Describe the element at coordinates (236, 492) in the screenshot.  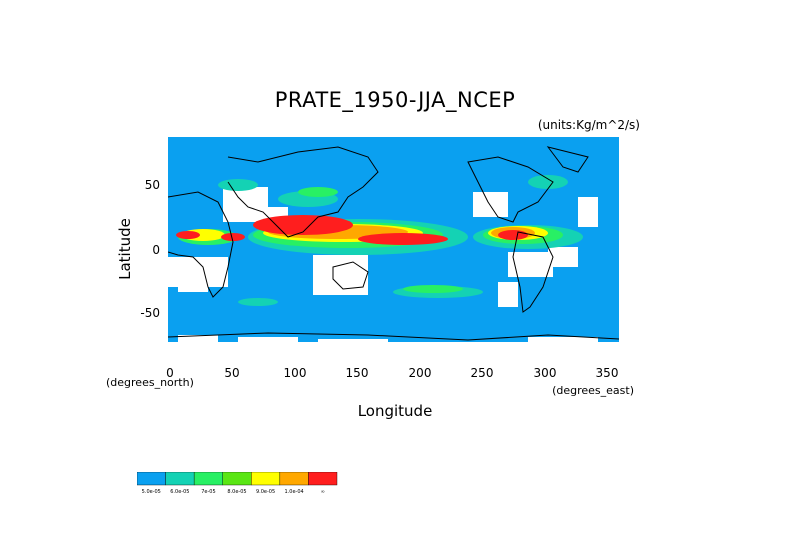
I see `legend-label: 8.0e-05` at that location.